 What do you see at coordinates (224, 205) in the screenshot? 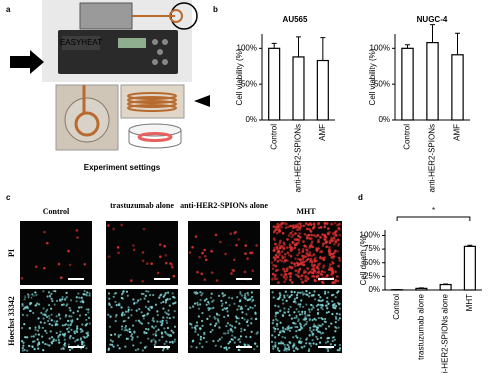
I see `column-header: anti-HER2-SPIONs alone` at bounding box center [224, 205].